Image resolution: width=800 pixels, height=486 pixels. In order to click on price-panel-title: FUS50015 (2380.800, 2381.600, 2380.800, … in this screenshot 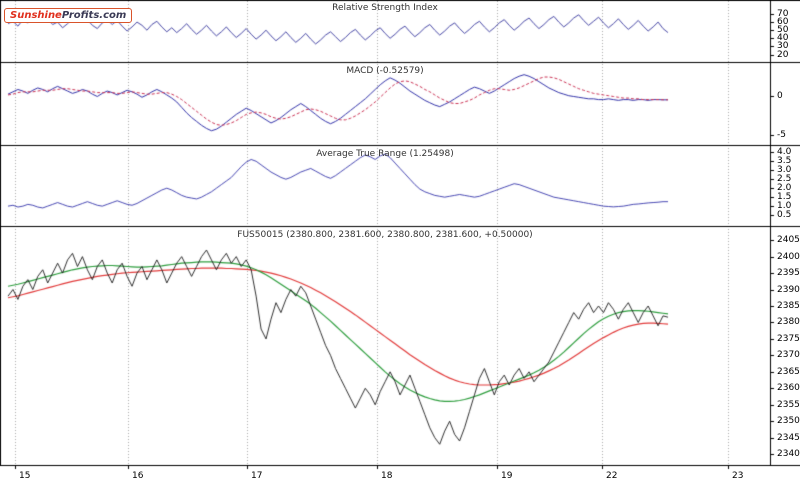, I will do `click(385, 235)`.